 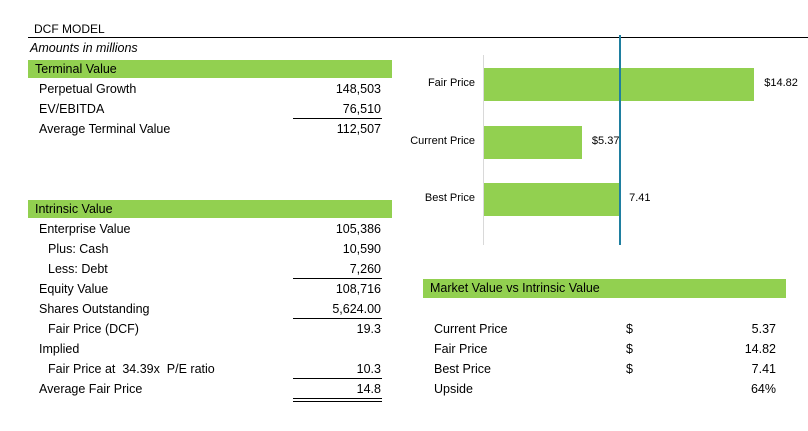 What do you see at coordinates (763, 389) in the screenshot?
I see `row-value: 64%` at bounding box center [763, 389].